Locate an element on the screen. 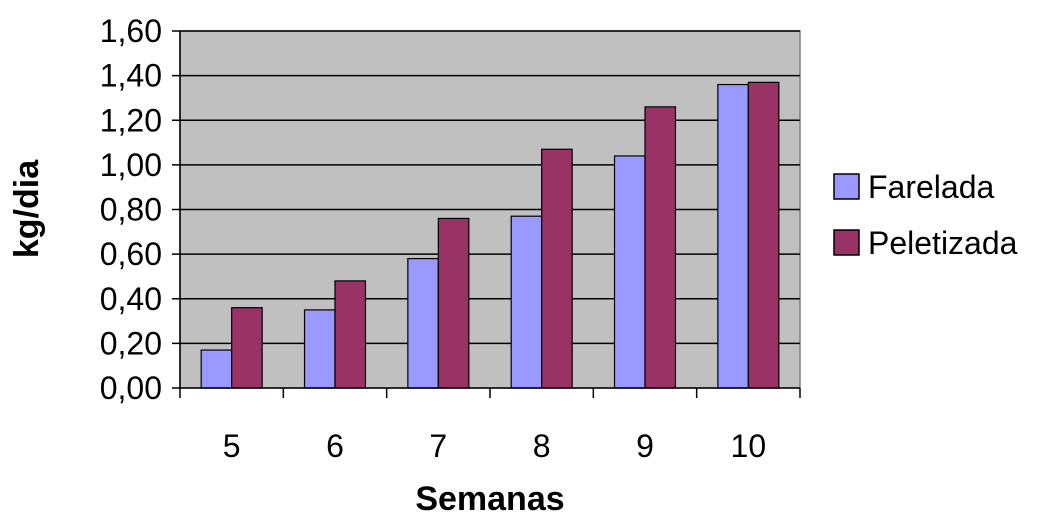 The image size is (1055, 526). y-tick-label: 1,00 is located at coordinates (131, 165).